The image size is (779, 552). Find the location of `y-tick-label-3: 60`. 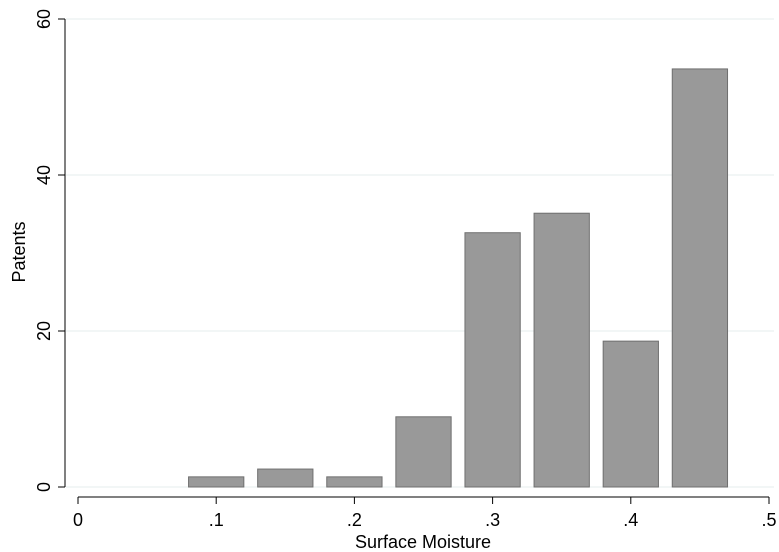

y-tick-label-3: 60 is located at coordinates (44, 19).